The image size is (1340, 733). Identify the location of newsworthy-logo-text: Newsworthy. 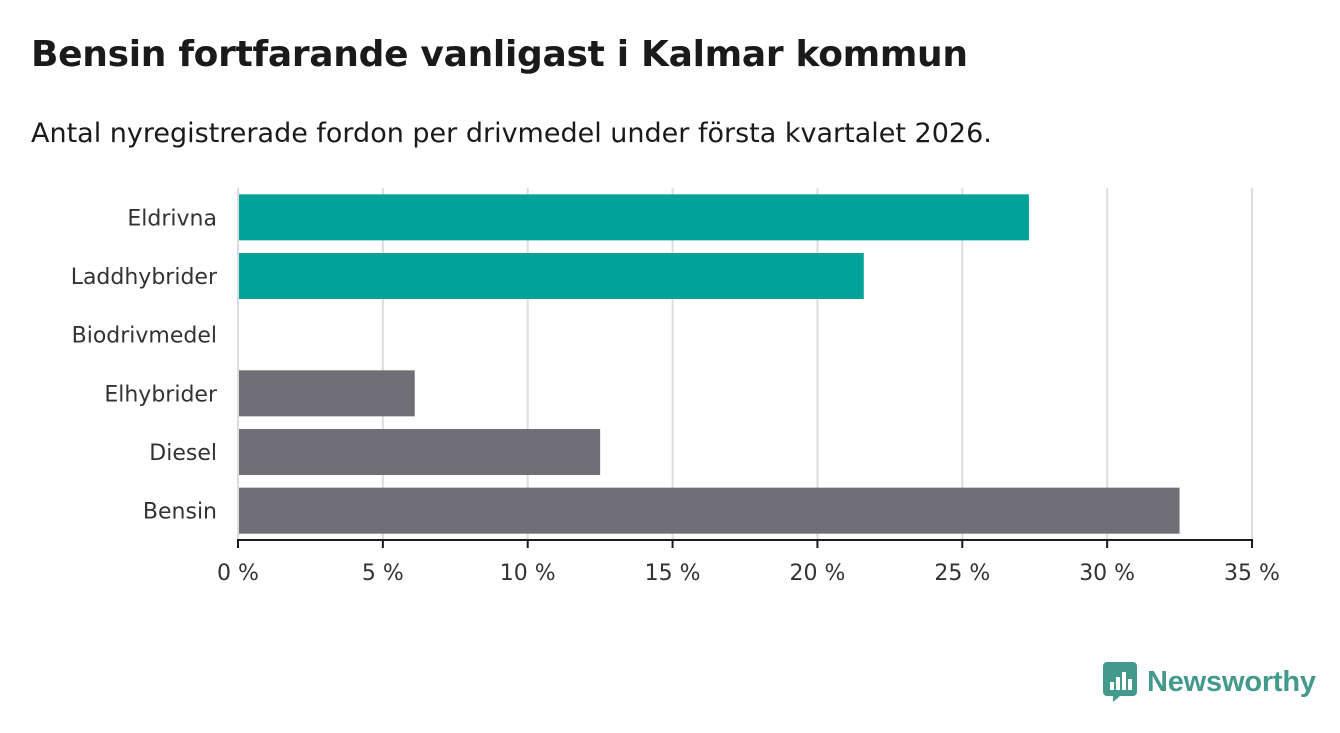
(1231, 681).